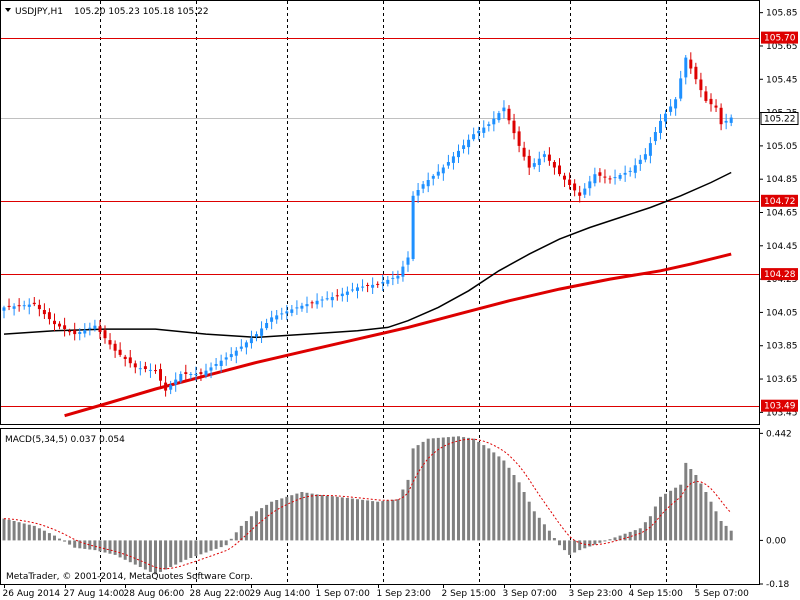 This screenshot has width=800, height=600. Describe the element at coordinates (32, 594) in the screenshot. I see `time-tick-label-0: 26 Aug 2014` at that location.